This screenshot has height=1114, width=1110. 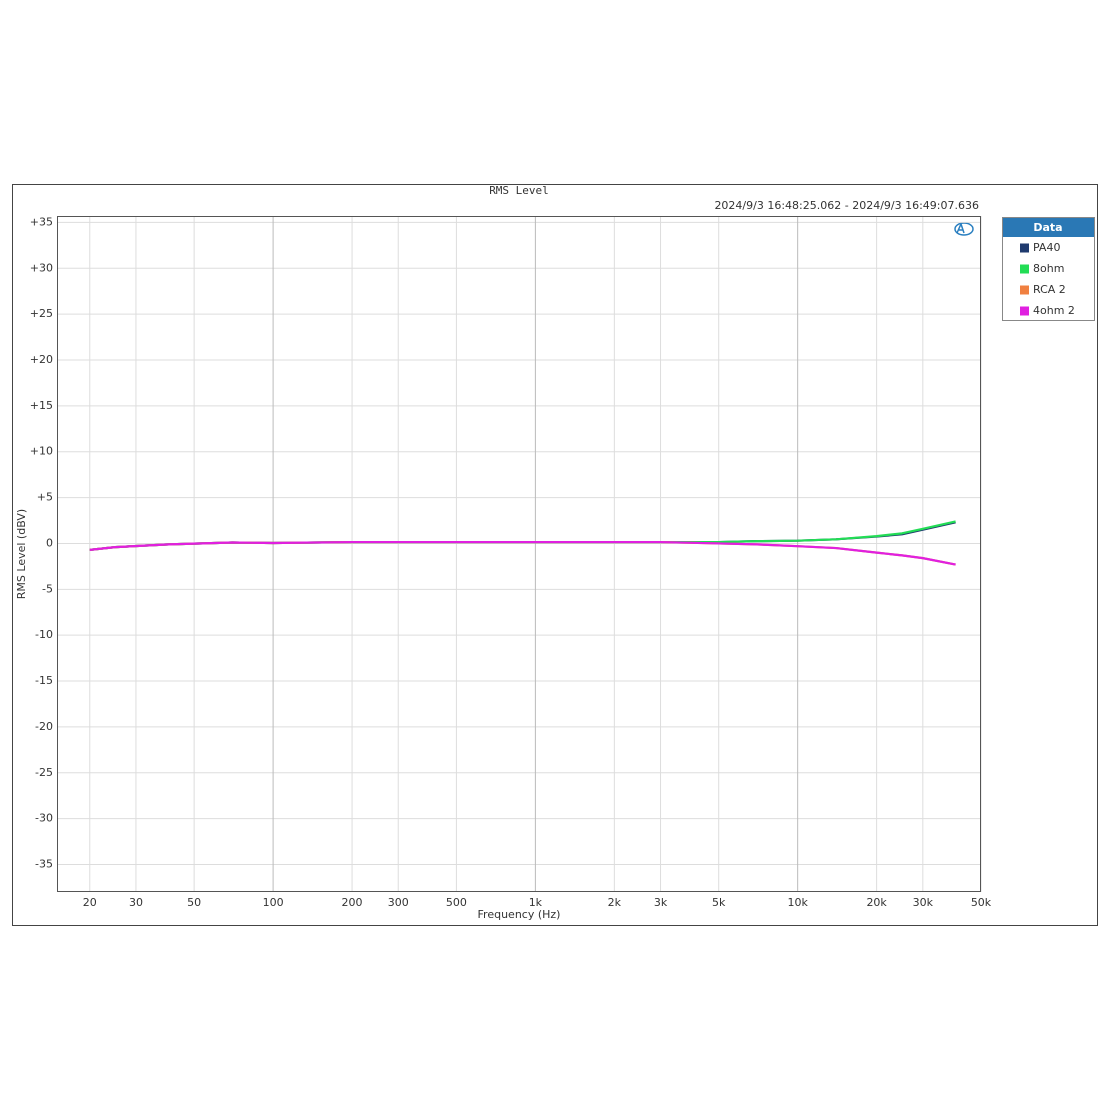 What do you see at coordinates (41, 221) in the screenshot?
I see `y-tick-label: +35` at bounding box center [41, 221].